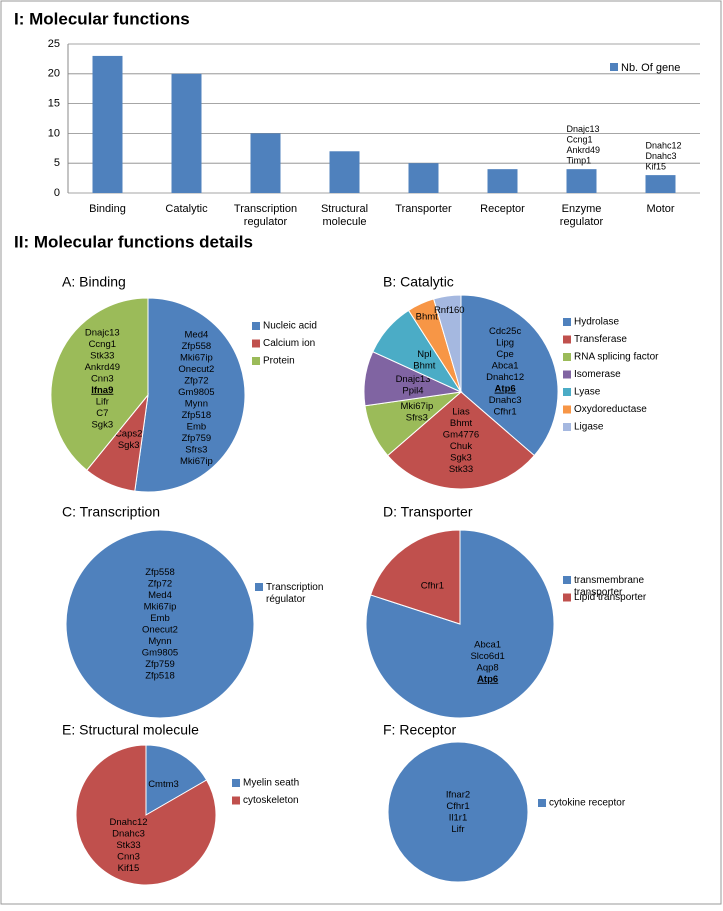 This screenshot has height=911, width=723. What do you see at coordinates (610, 597) in the screenshot?
I see `label: Lipid transporter` at bounding box center [610, 597].